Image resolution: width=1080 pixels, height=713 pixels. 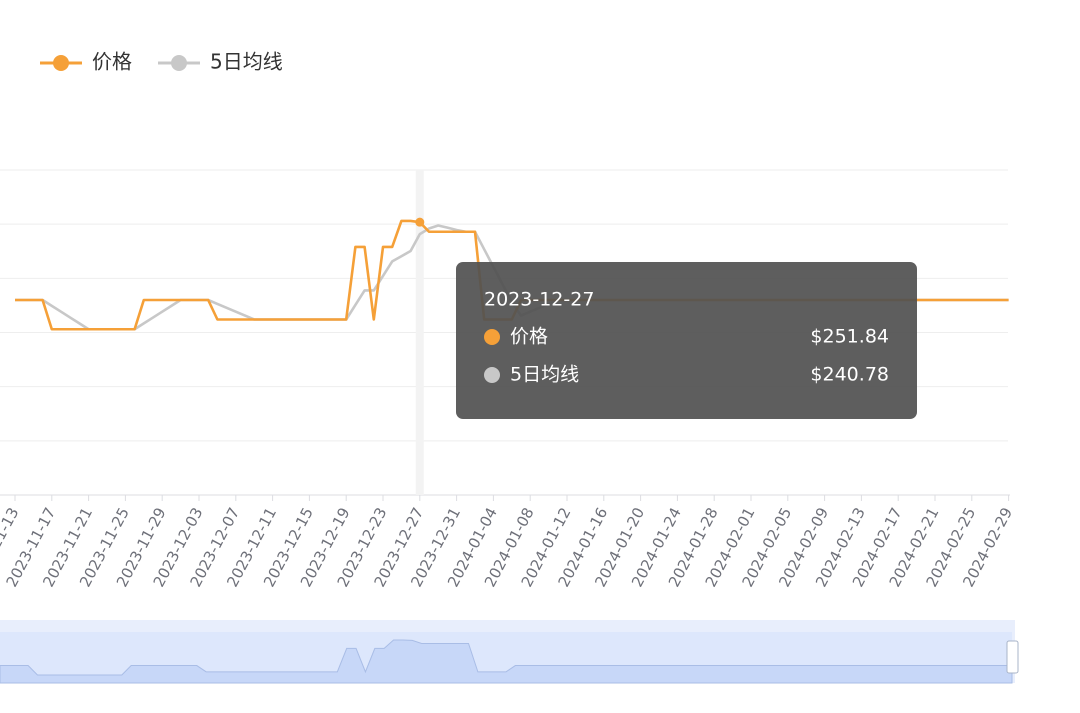 What do you see at coordinates (420, 222) in the screenshot?
I see `hover-point` at bounding box center [420, 222].